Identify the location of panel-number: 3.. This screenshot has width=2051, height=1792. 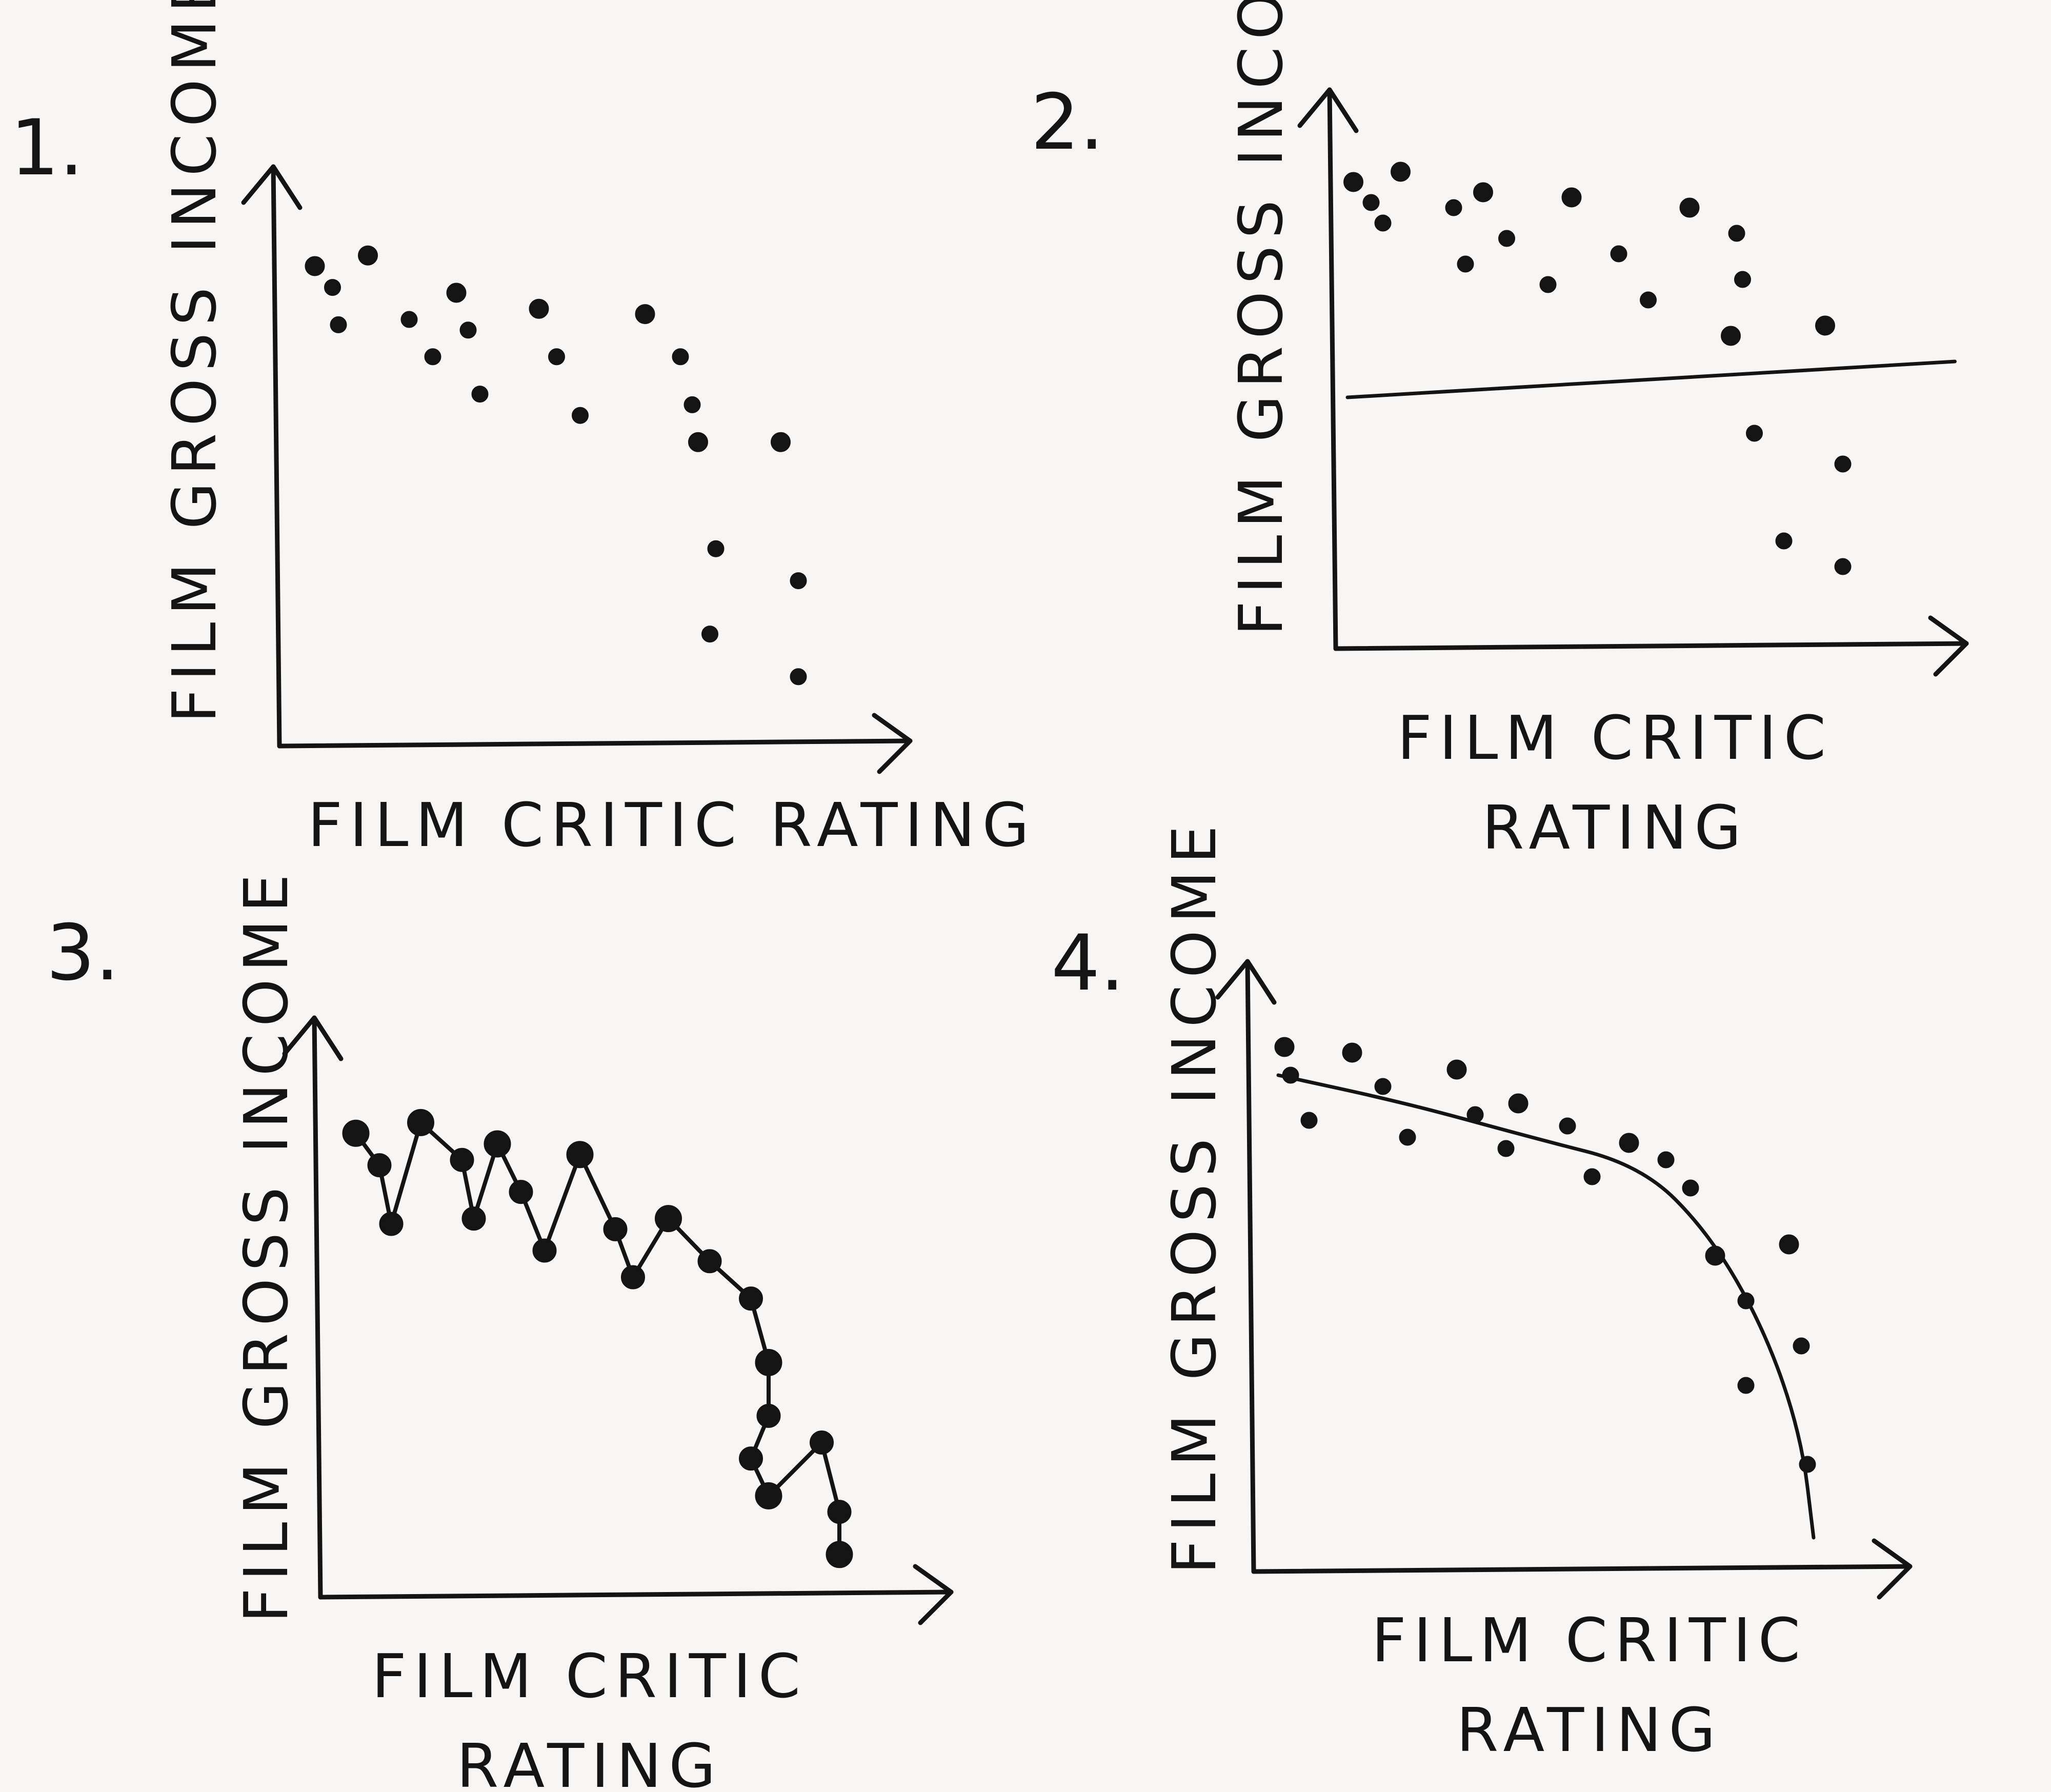
(82, 953).